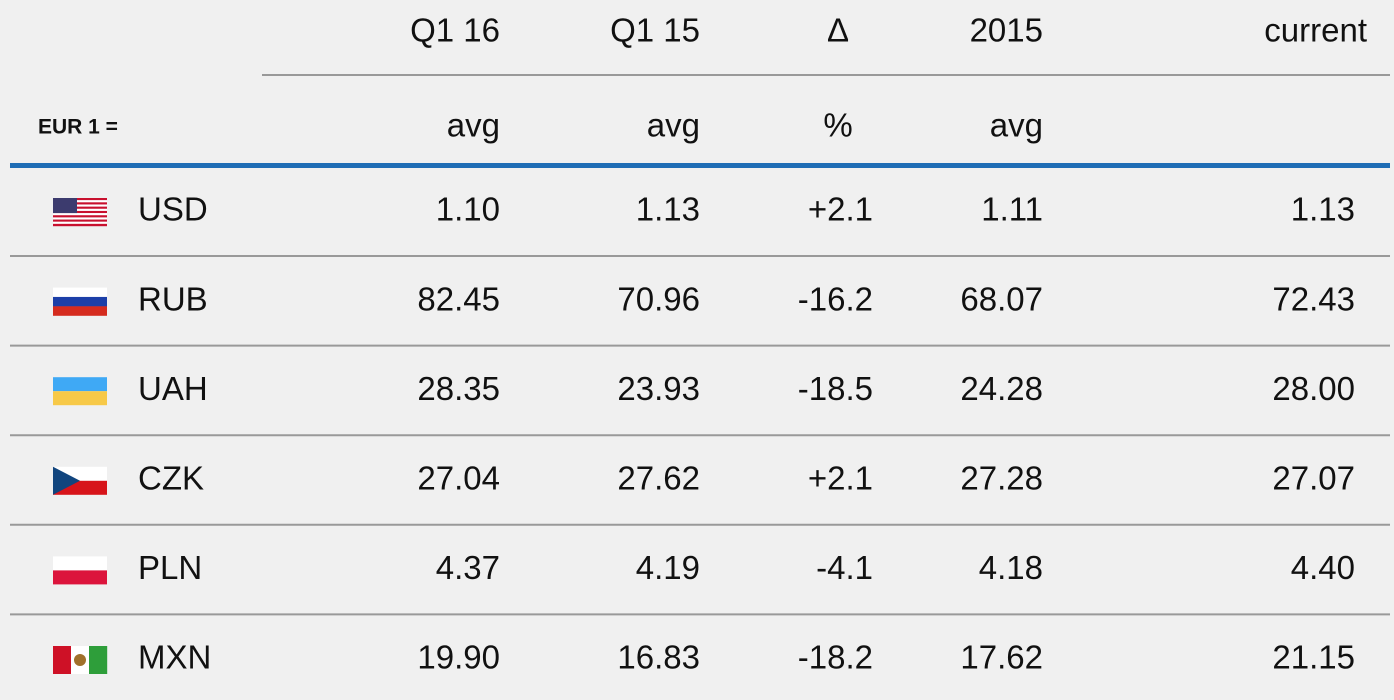 The width and height of the screenshot is (1394, 700). I want to click on rate-cell: 4.19, so click(668, 567).